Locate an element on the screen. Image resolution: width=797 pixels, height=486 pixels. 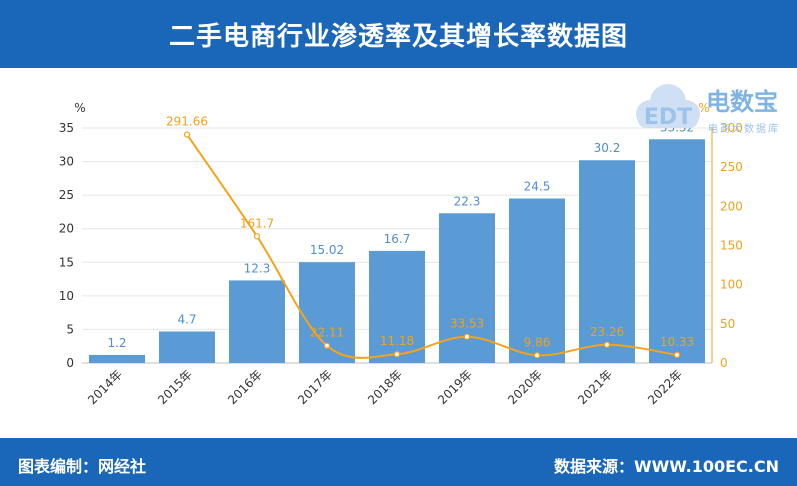
dianshubao-logo: EDT 电数宝 电商大数据库 is located at coordinates (708, 109).